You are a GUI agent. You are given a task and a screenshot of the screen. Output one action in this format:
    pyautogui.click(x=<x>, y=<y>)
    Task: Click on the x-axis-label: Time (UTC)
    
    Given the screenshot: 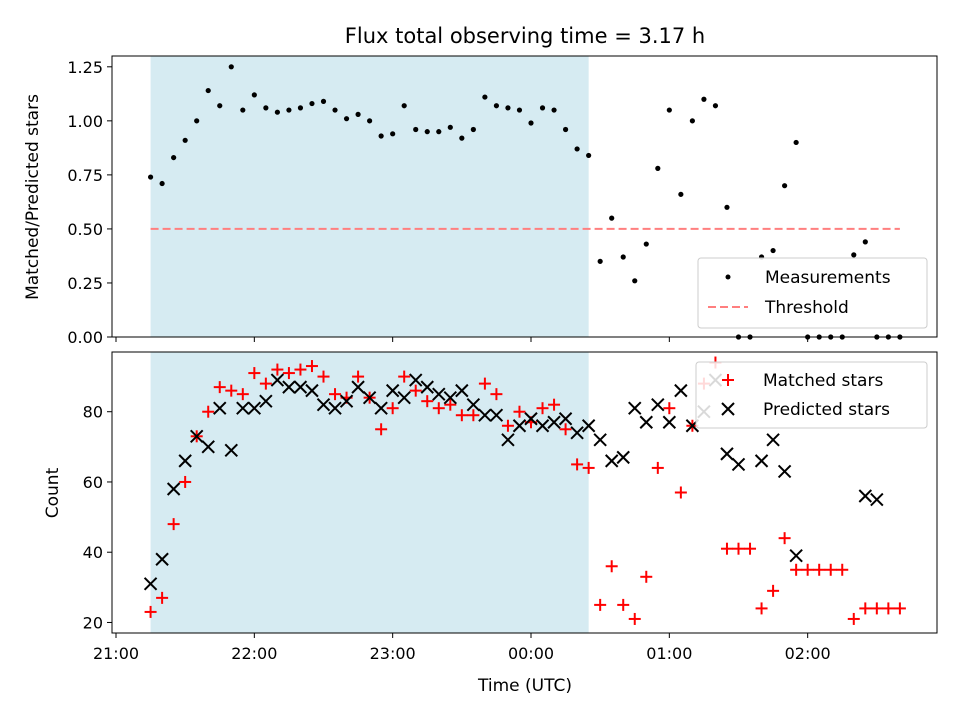 What is the action you would take?
    pyautogui.click(x=524, y=686)
    